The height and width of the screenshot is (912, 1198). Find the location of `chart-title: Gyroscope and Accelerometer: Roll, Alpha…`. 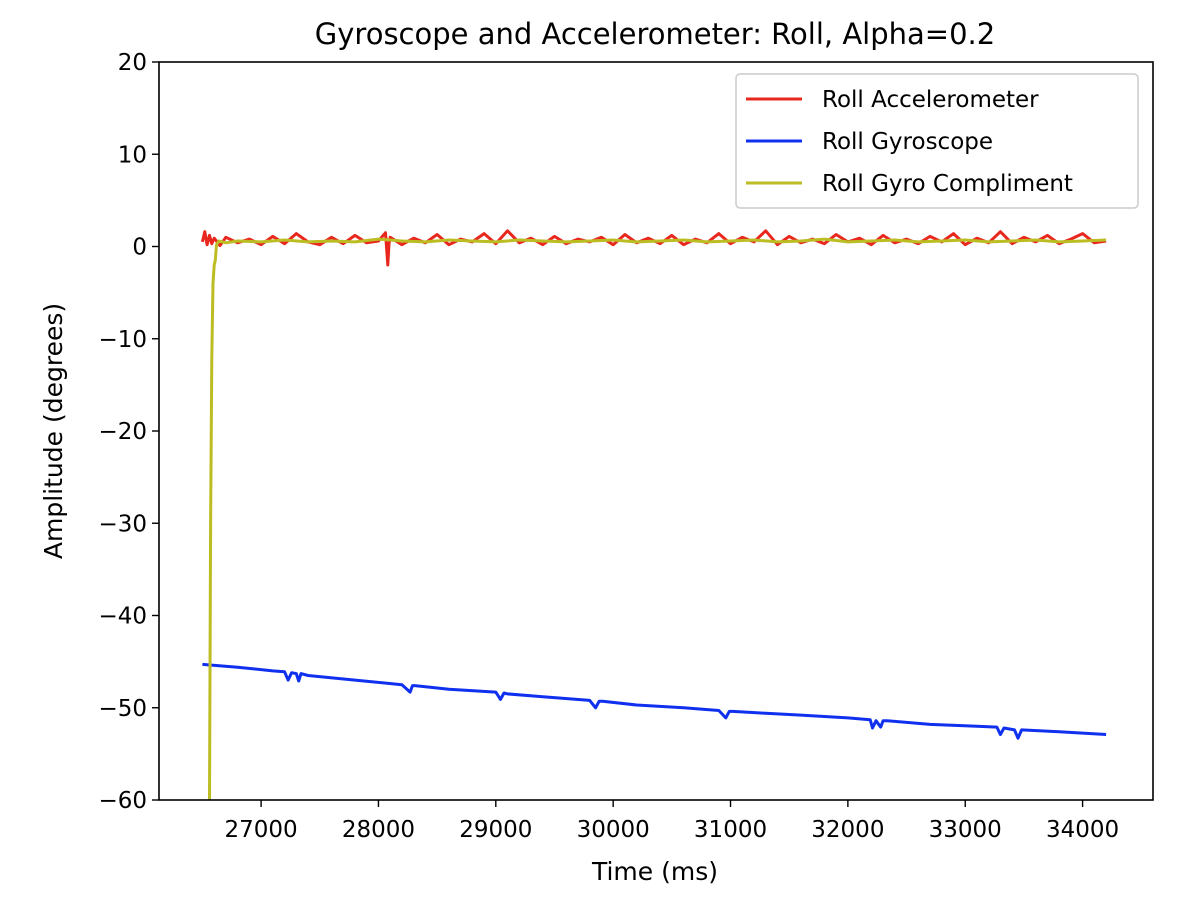

chart-title: Gyroscope and Accelerometer: Roll, Alpha… is located at coordinates (655, 34).